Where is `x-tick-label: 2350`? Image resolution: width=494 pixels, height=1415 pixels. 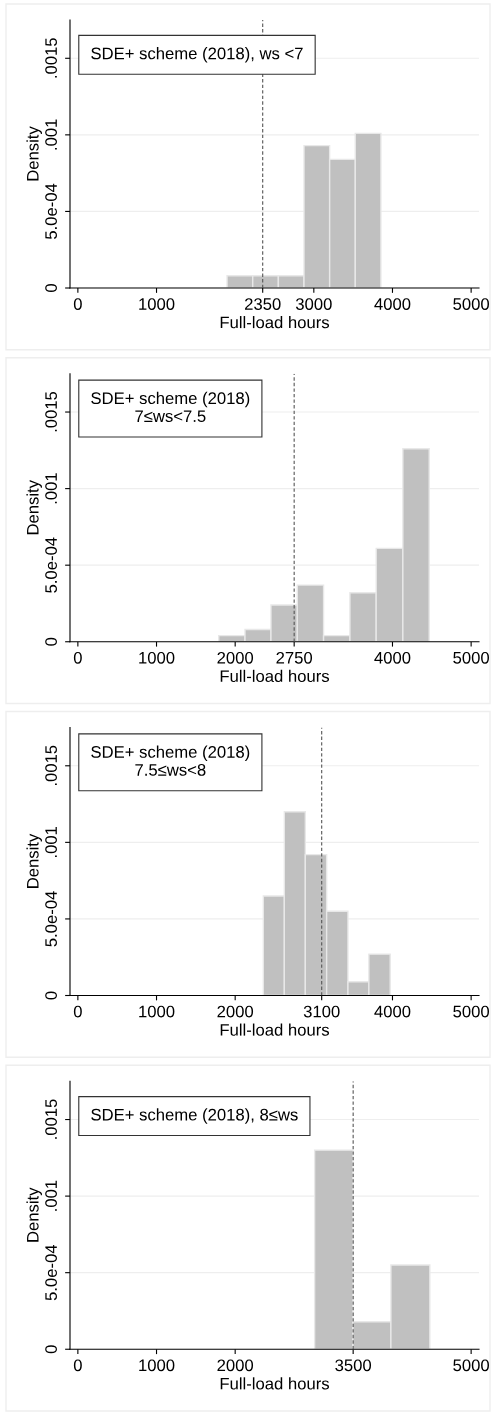
x-tick-label: 2350 is located at coordinates (263, 304).